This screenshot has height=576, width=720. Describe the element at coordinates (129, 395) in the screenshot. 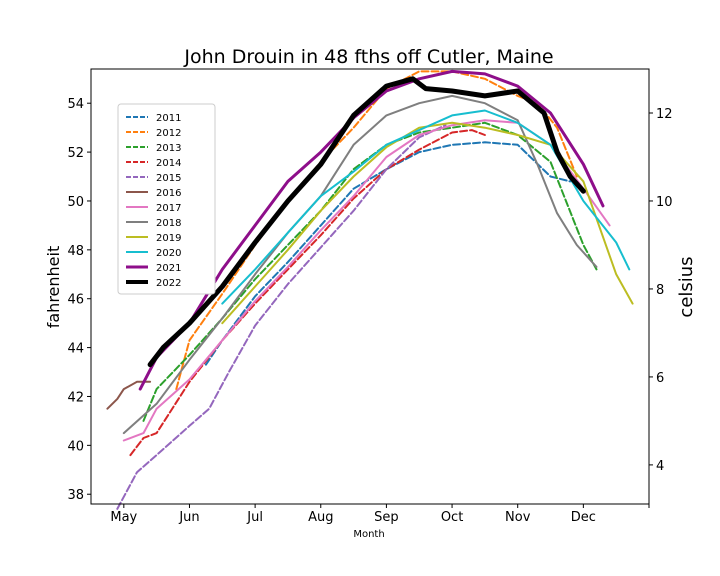

I see `series-line-2016` at that location.